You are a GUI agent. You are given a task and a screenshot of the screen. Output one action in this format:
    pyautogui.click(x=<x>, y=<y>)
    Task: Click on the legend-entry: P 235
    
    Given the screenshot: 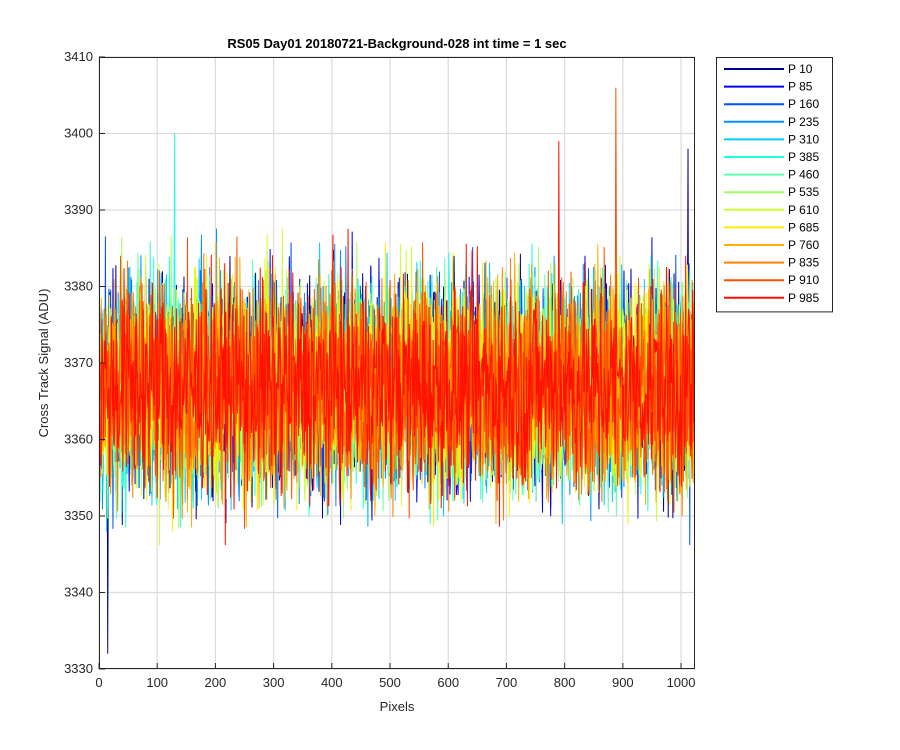 What is the action you would take?
    pyautogui.click(x=803, y=122)
    